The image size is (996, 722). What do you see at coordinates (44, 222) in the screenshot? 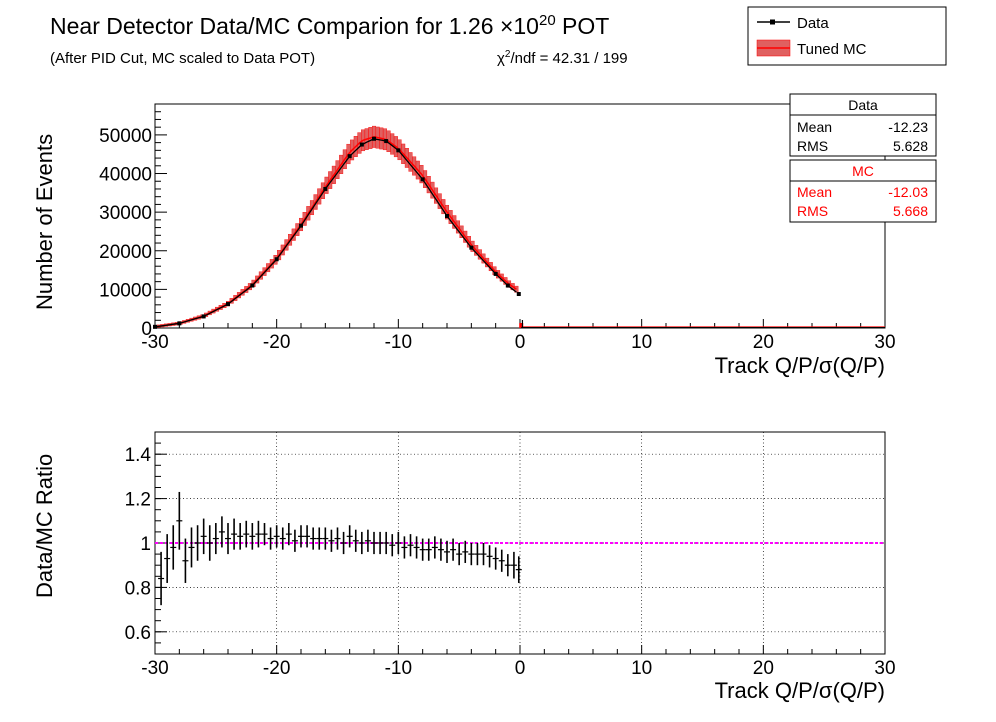
I see `top-y-axis-title: Number of Events` at bounding box center [44, 222].